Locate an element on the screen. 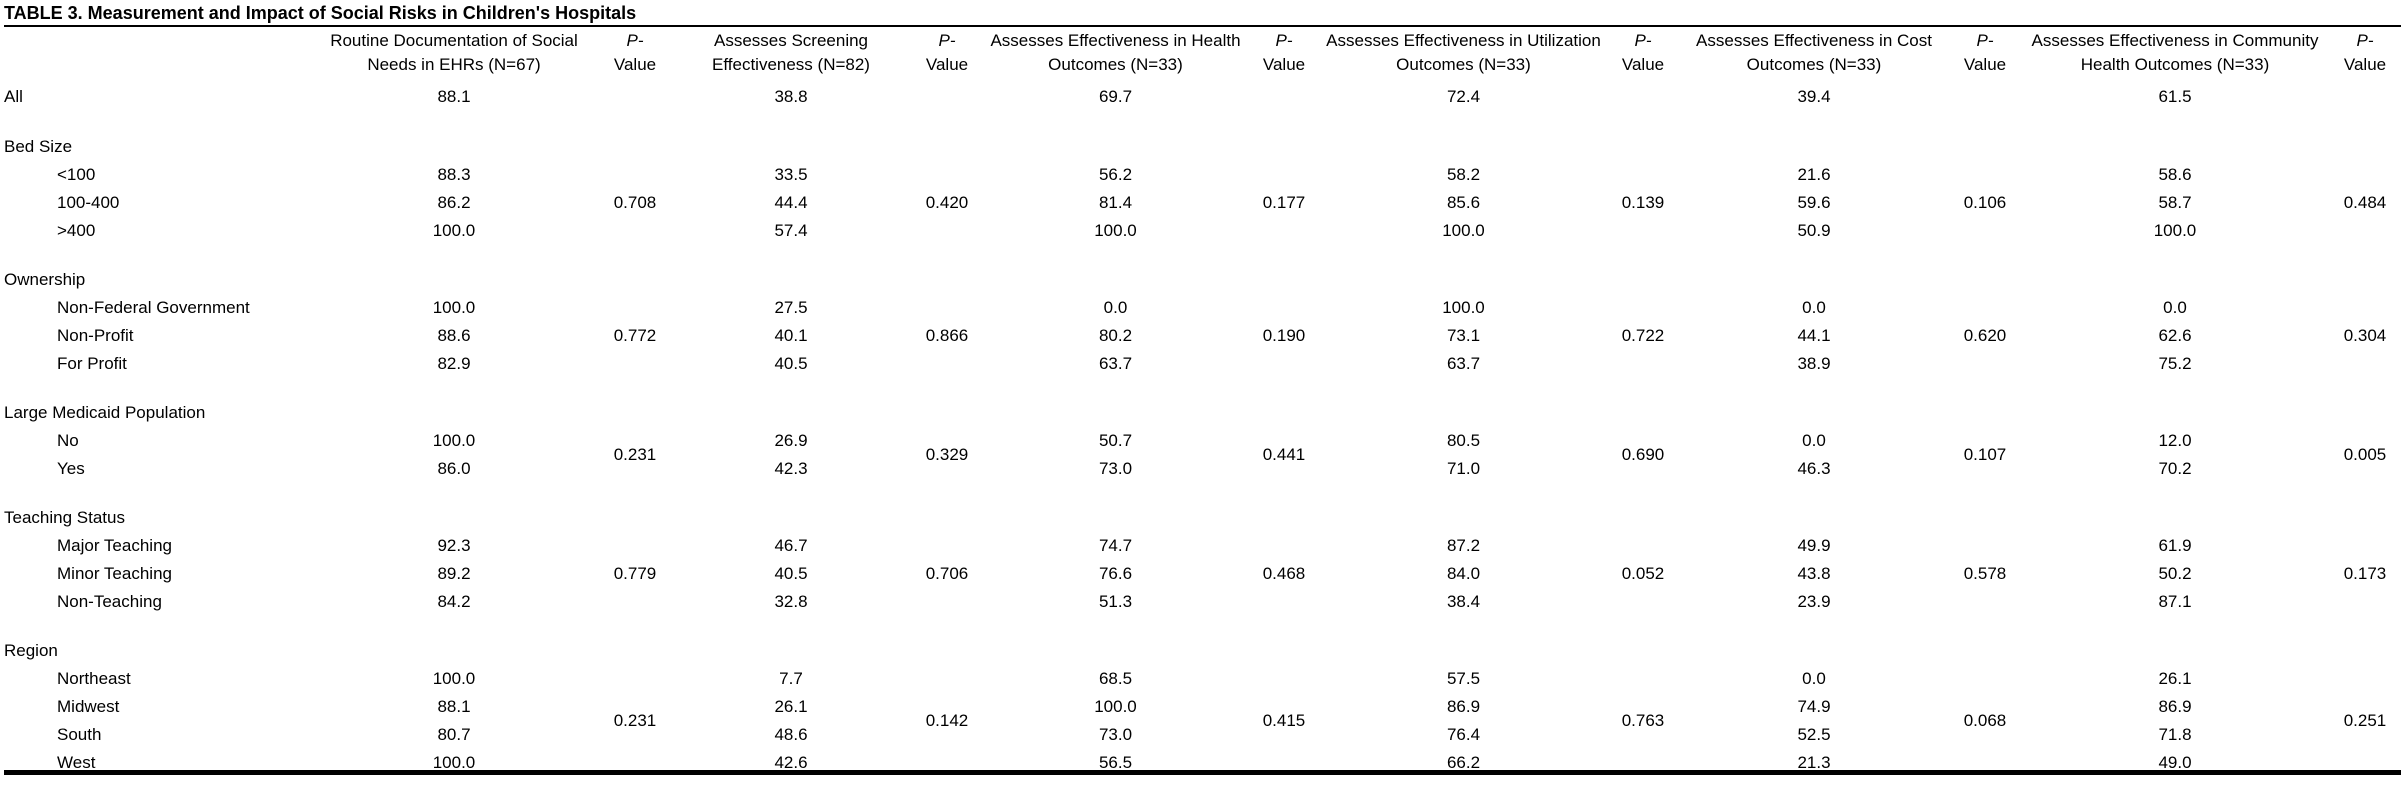  cell-pvalue: 0.142 is located at coordinates (947, 720).